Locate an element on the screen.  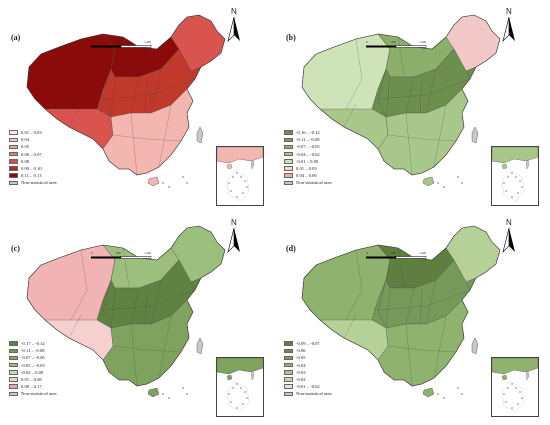
legend-item: 0.11 – 0.13 is located at coordinates (33, 175).